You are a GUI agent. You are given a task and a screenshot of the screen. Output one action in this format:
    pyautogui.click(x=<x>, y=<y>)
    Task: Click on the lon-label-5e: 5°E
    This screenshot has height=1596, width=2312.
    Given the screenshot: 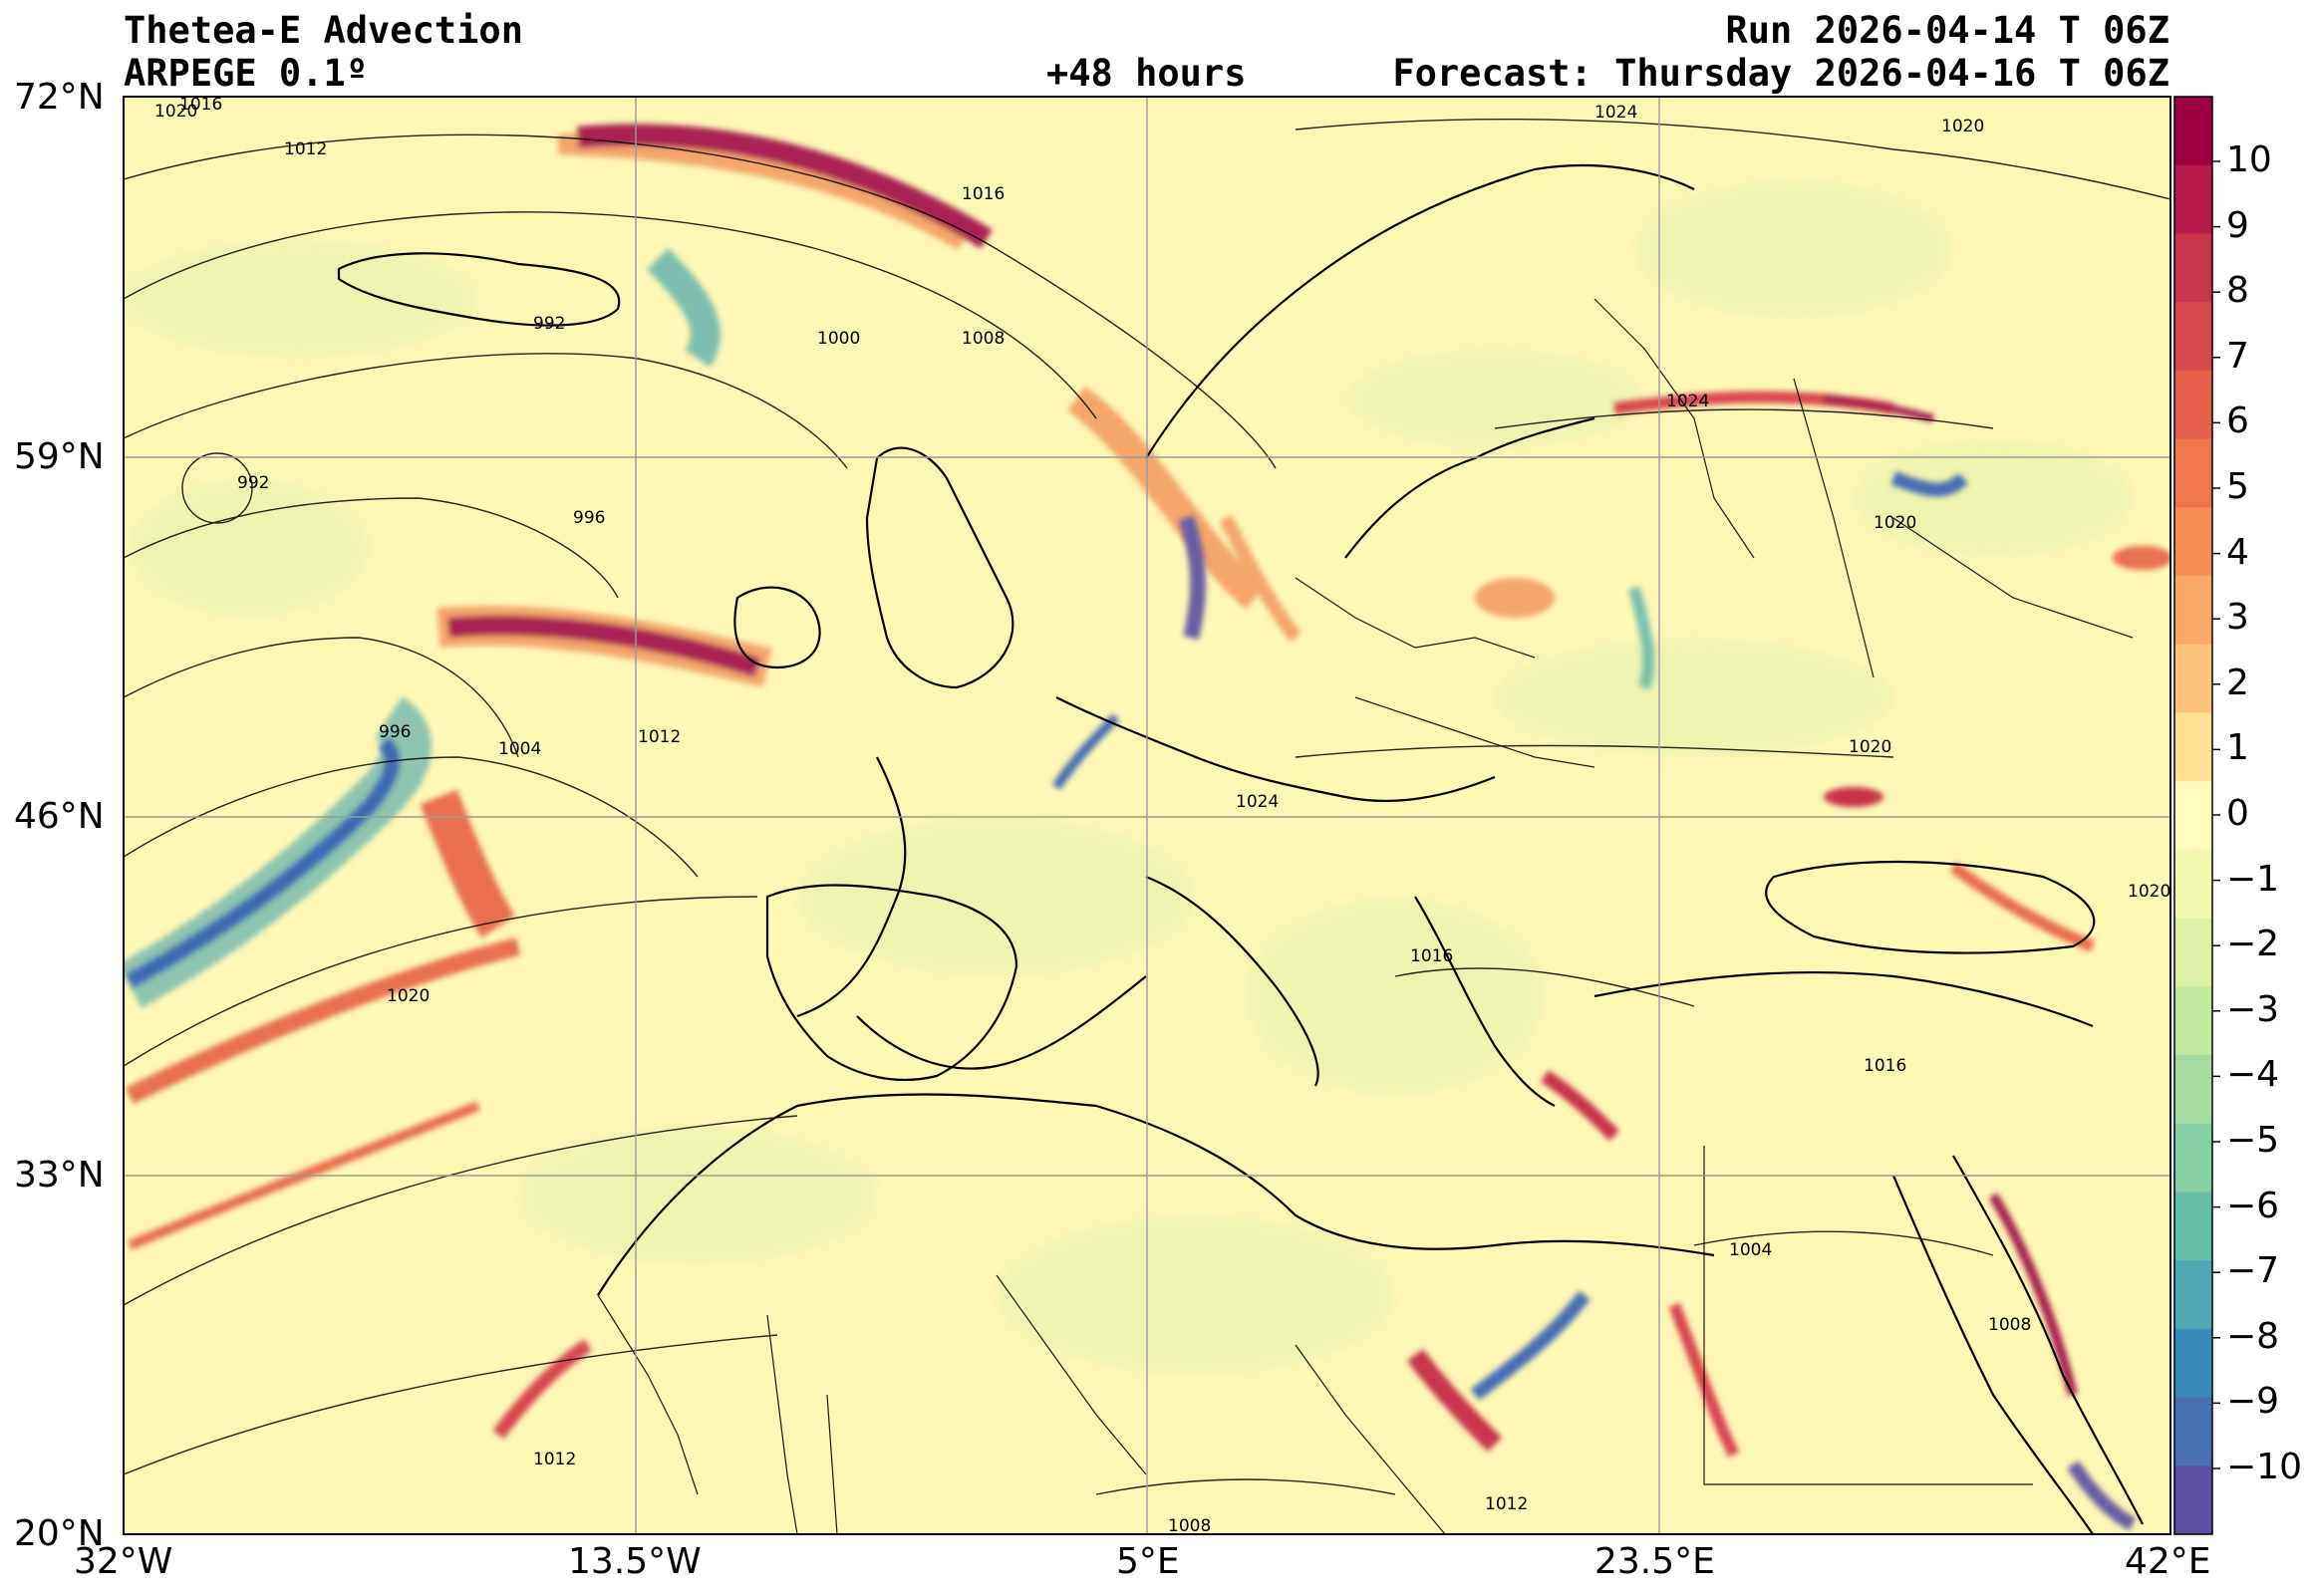 What is the action you would take?
    pyautogui.click(x=1148, y=1561)
    